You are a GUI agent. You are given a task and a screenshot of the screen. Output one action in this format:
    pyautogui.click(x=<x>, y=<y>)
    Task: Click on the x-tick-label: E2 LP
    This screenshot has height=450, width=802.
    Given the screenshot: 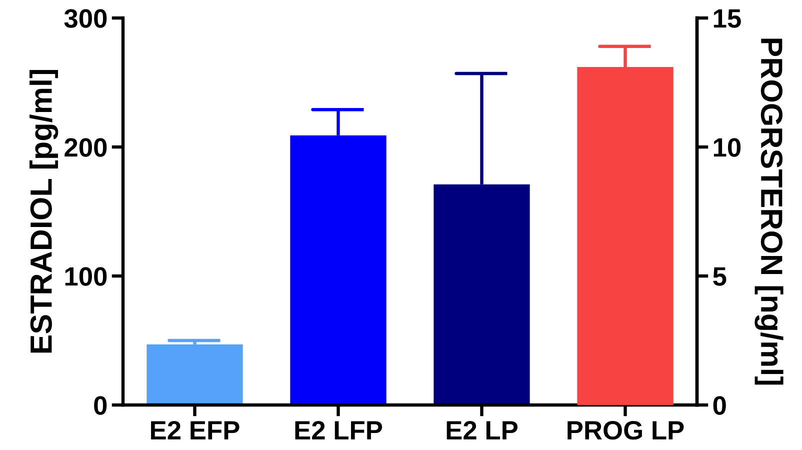 What is the action you would take?
    pyautogui.click(x=482, y=430)
    